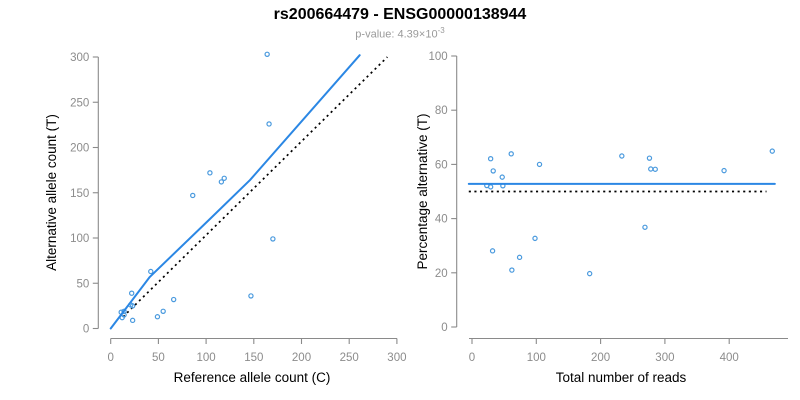  I want to click on y-tick-label: 20, so click(441, 274).